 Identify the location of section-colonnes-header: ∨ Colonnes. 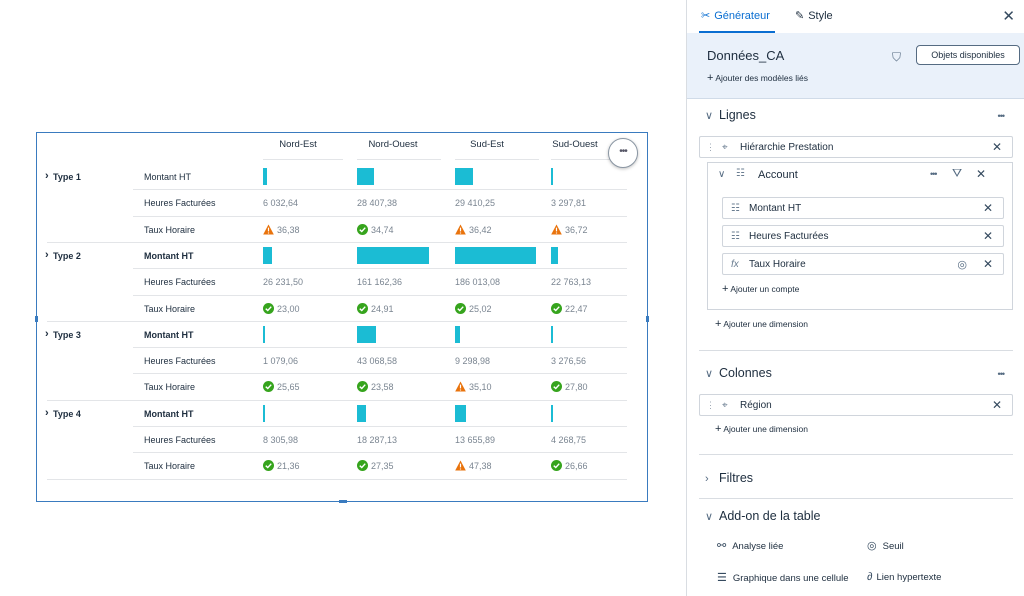
(738, 373).